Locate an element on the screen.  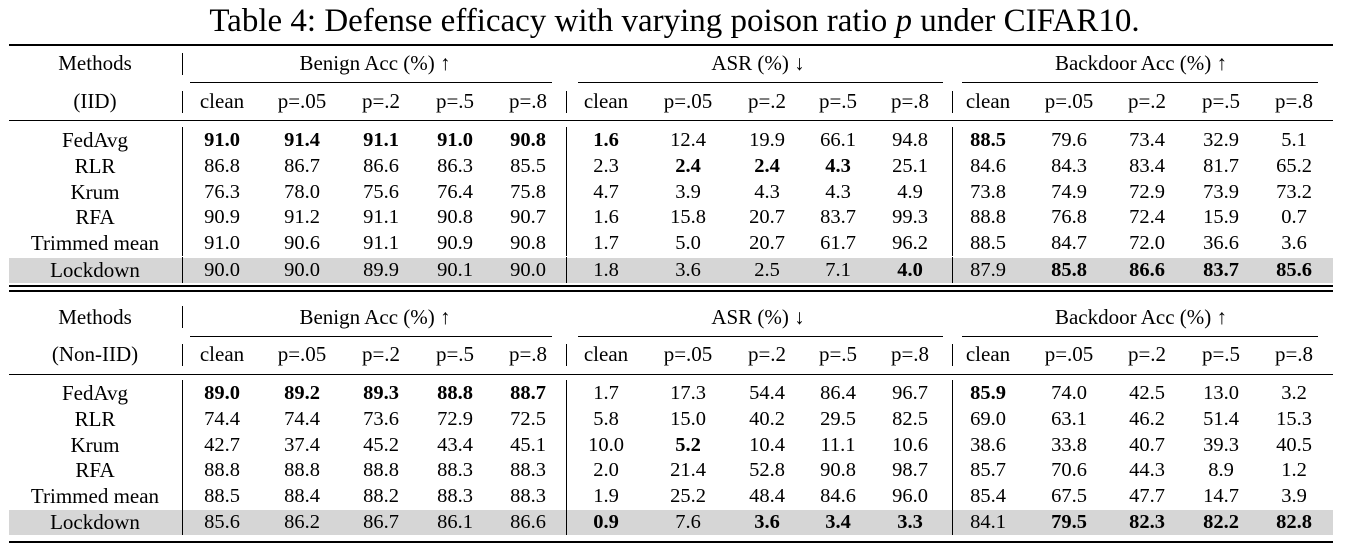
value-cell: 10.4 is located at coordinates (767, 445).